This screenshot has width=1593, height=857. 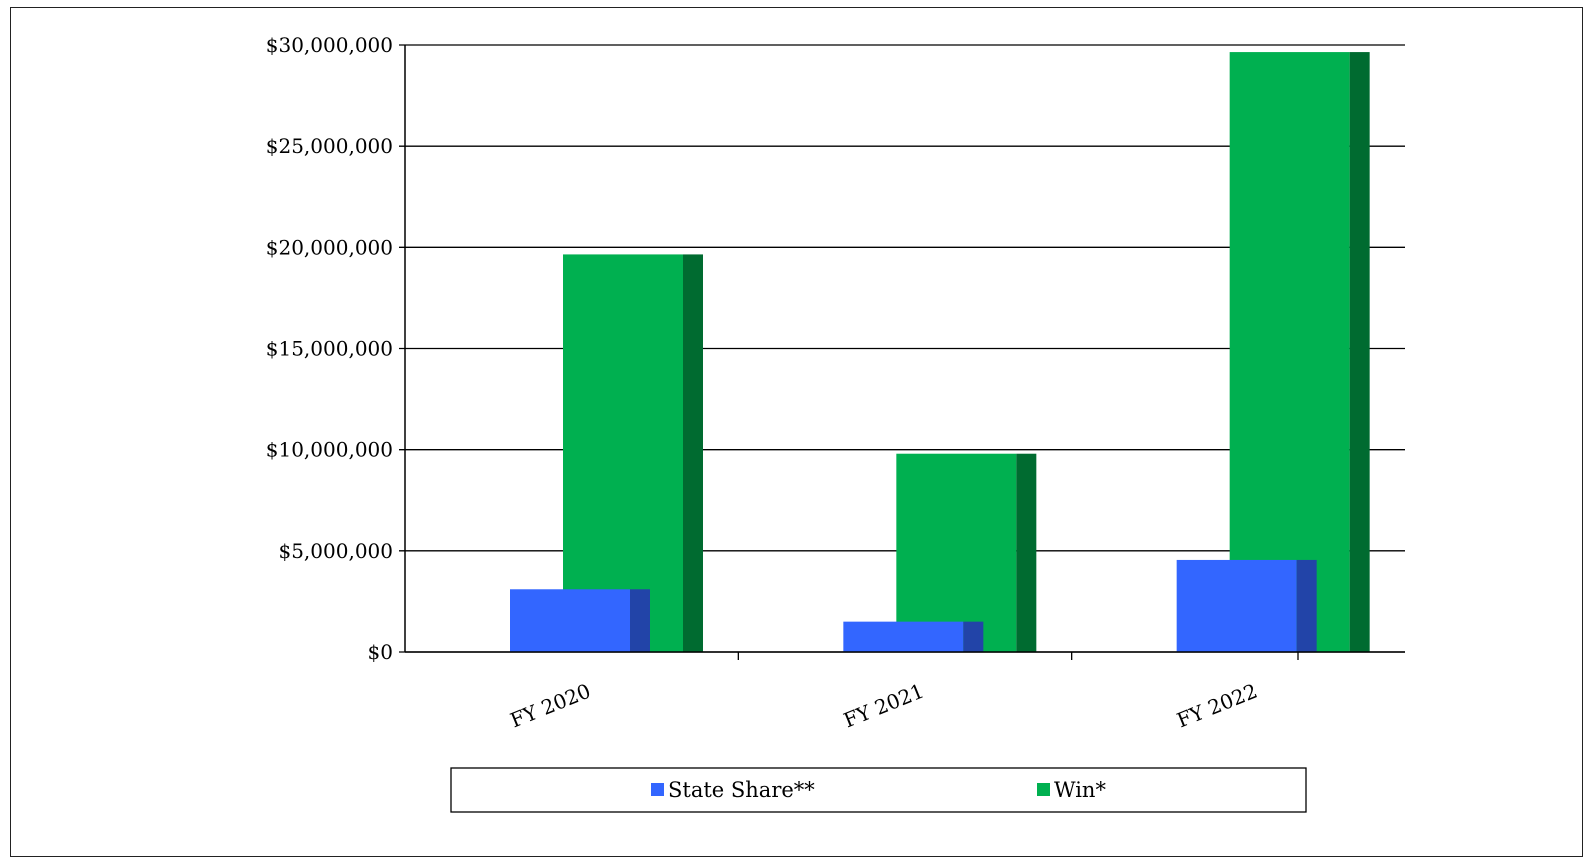 What do you see at coordinates (380, 652) in the screenshot?
I see `y-tick-label: $0` at bounding box center [380, 652].